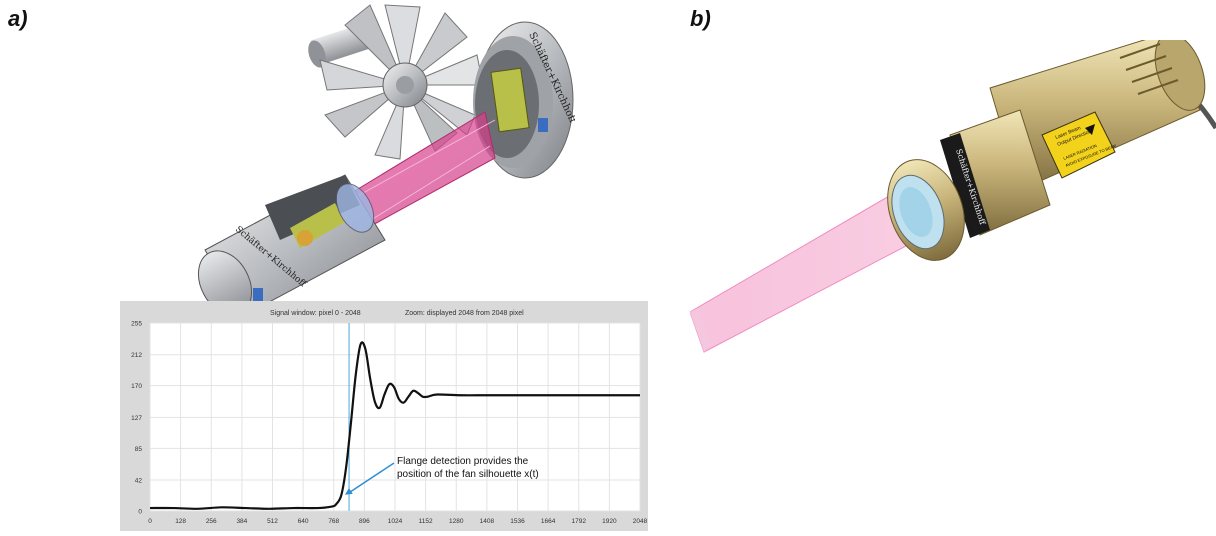  What do you see at coordinates (640, 521) in the screenshot?
I see `x-tick-label: 2048` at bounding box center [640, 521].